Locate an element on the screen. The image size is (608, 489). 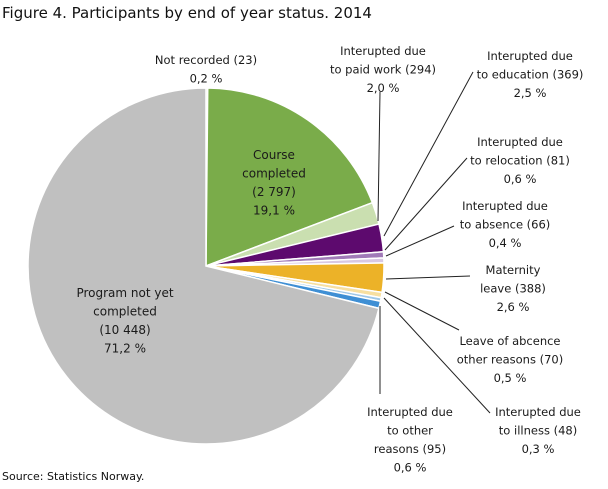
slice-label: Interupted due to illness (48) 0,3 % is located at coordinates (538, 430).